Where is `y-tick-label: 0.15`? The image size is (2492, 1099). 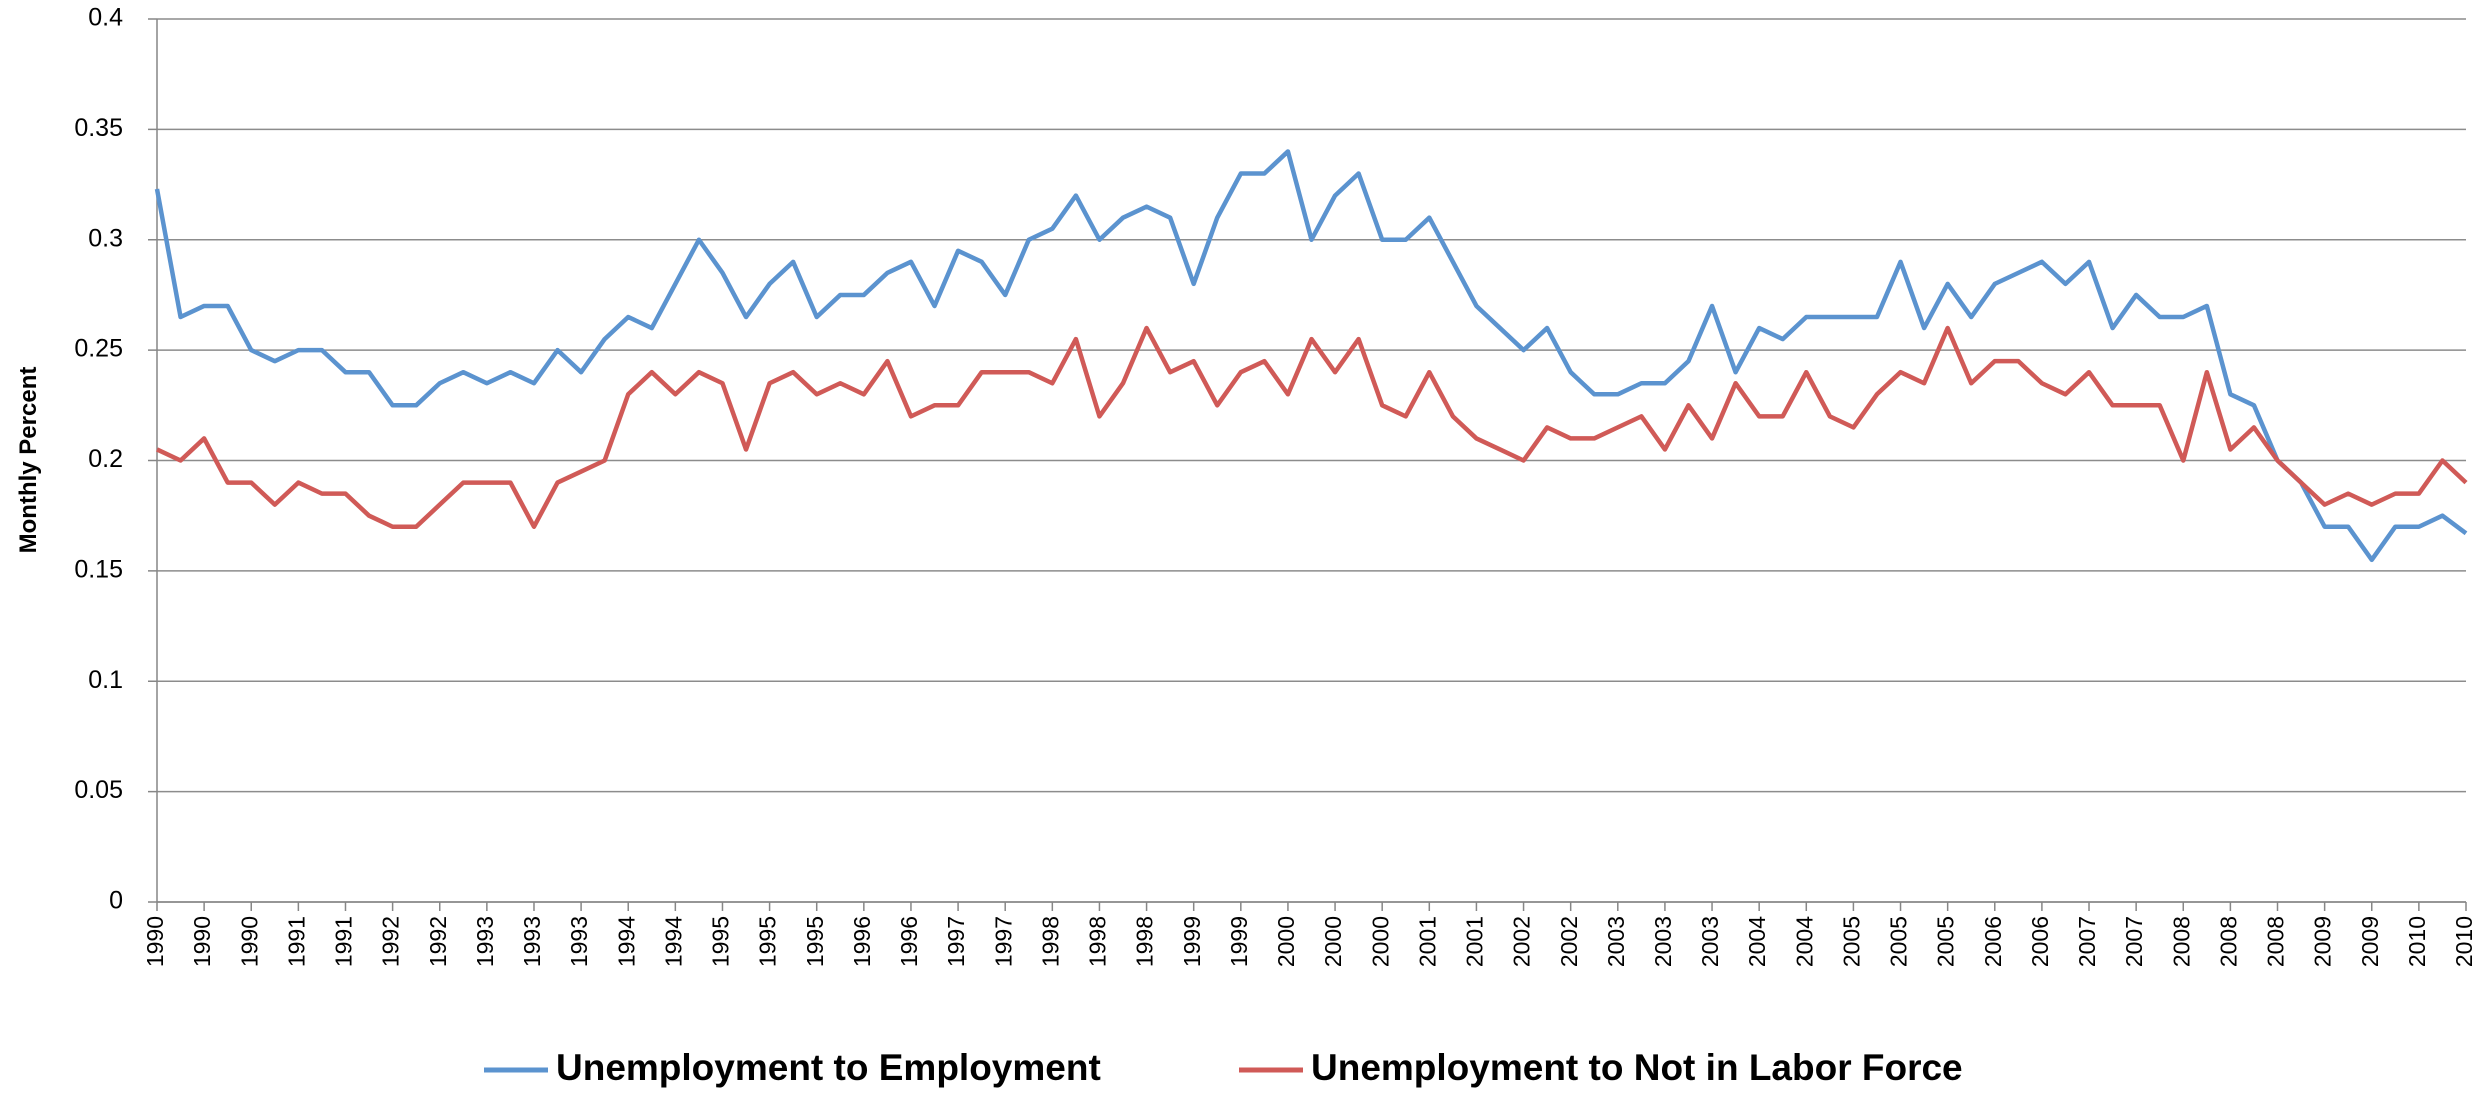
y-tick-label: 0.15 is located at coordinates (98, 569).